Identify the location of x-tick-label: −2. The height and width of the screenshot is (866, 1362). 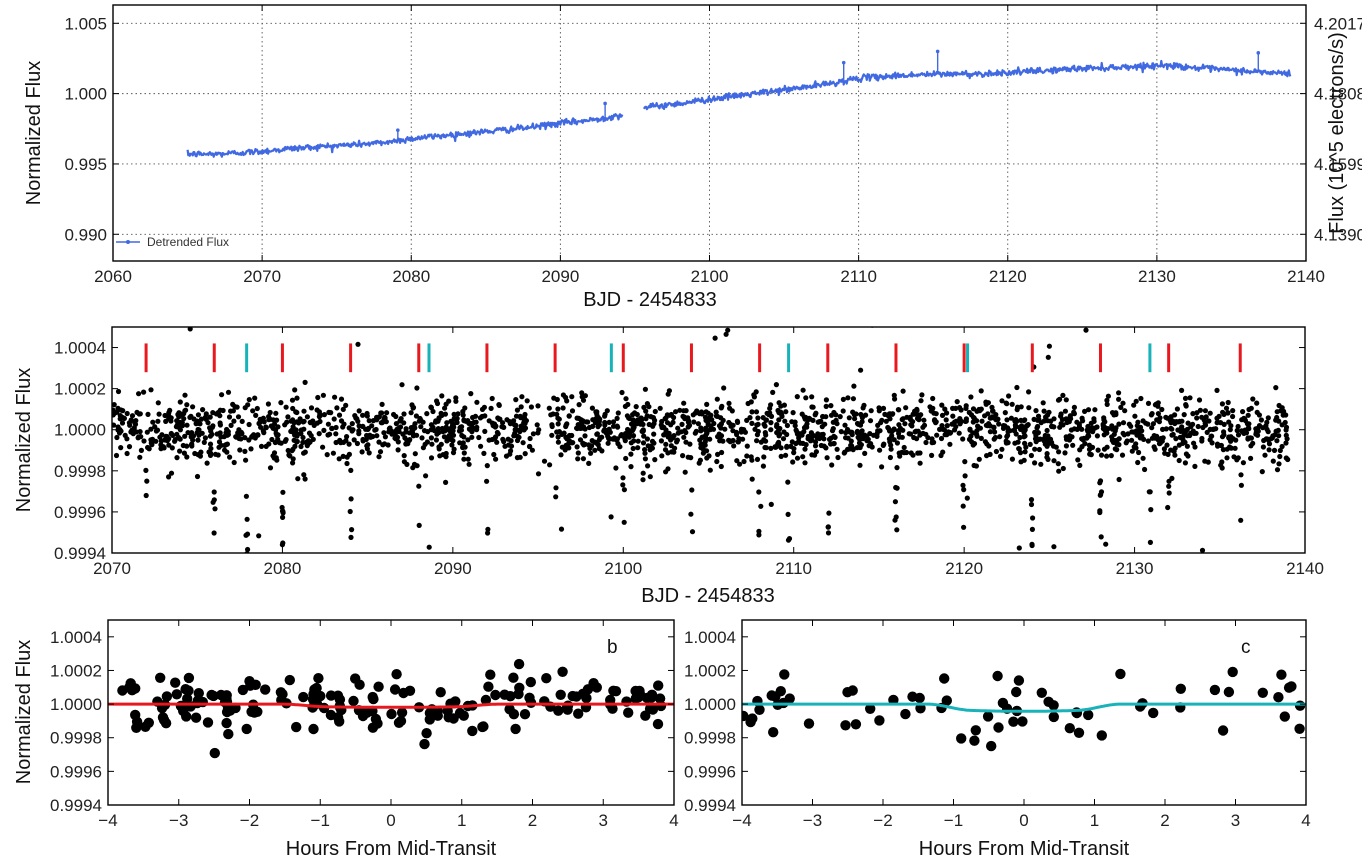
(249, 820).